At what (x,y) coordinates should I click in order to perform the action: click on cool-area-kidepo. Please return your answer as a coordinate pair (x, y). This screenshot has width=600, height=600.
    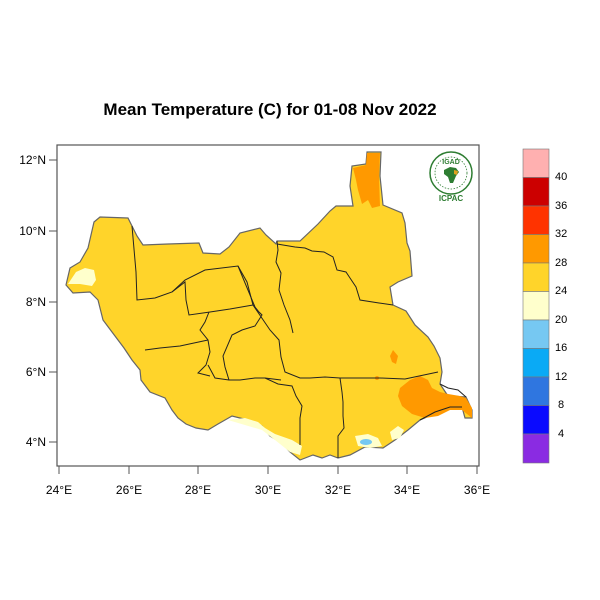
    Looking at the image, I should click on (397, 433).